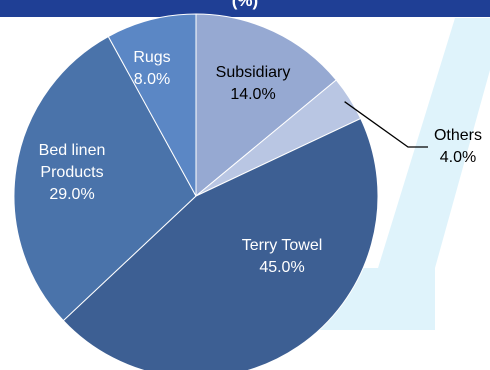 This screenshot has height=370, width=490. I want to click on slice-value-subsidiary: 14.0%, so click(252, 94).